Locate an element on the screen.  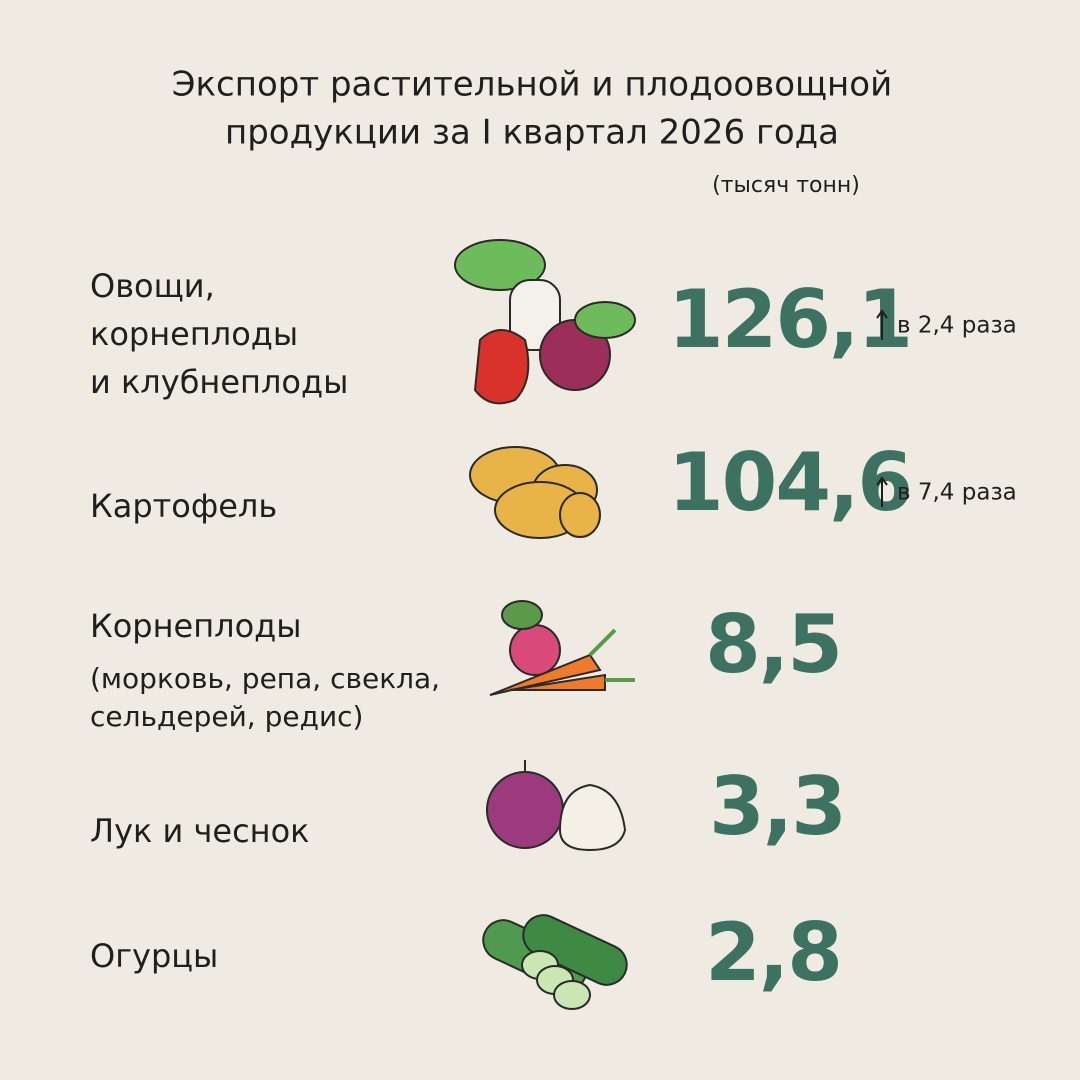
unit: (тысяч тонн) is located at coordinates (786, 185).